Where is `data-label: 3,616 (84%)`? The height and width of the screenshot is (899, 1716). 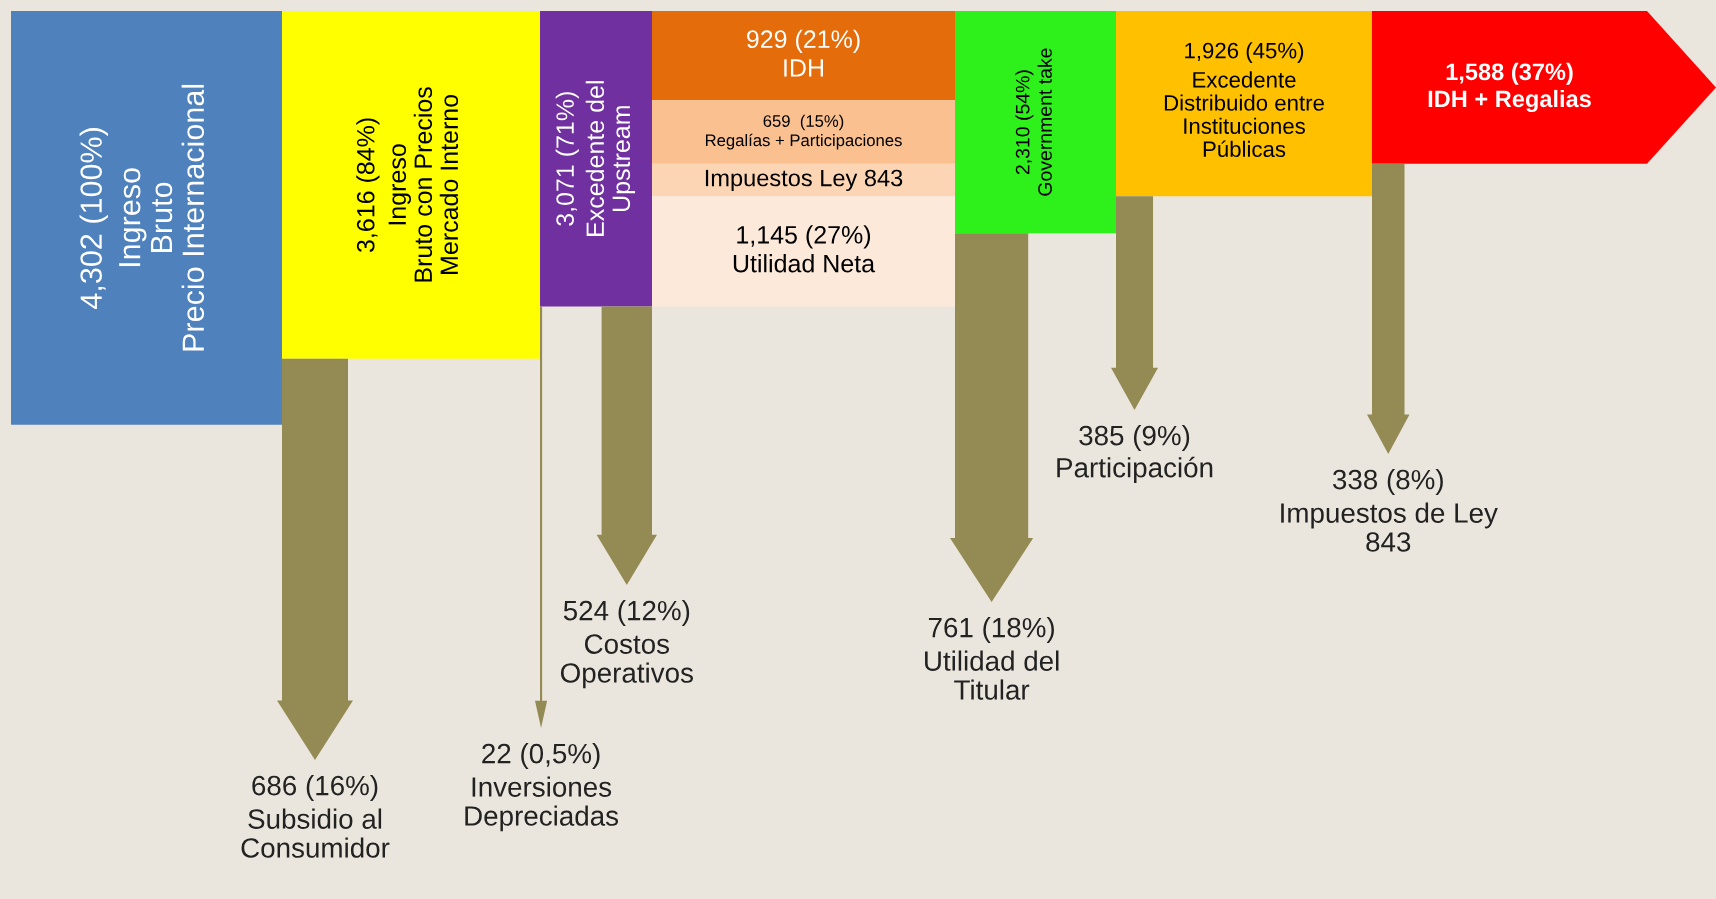
data-label: 3,616 (84%) is located at coordinates (368, 185).